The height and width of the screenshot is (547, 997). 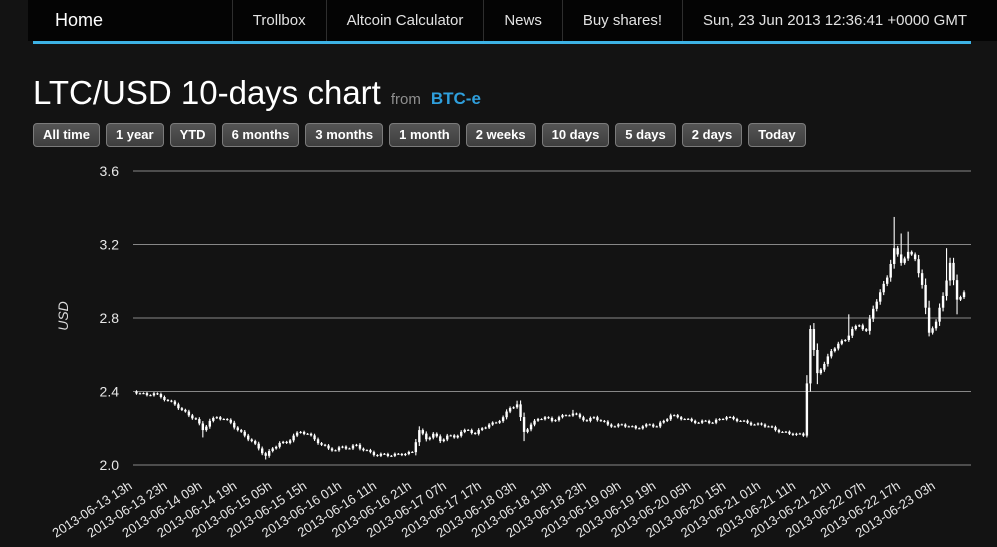 What do you see at coordinates (424, 135) in the screenshot?
I see `range-button-1-month: 1 month` at bounding box center [424, 135].